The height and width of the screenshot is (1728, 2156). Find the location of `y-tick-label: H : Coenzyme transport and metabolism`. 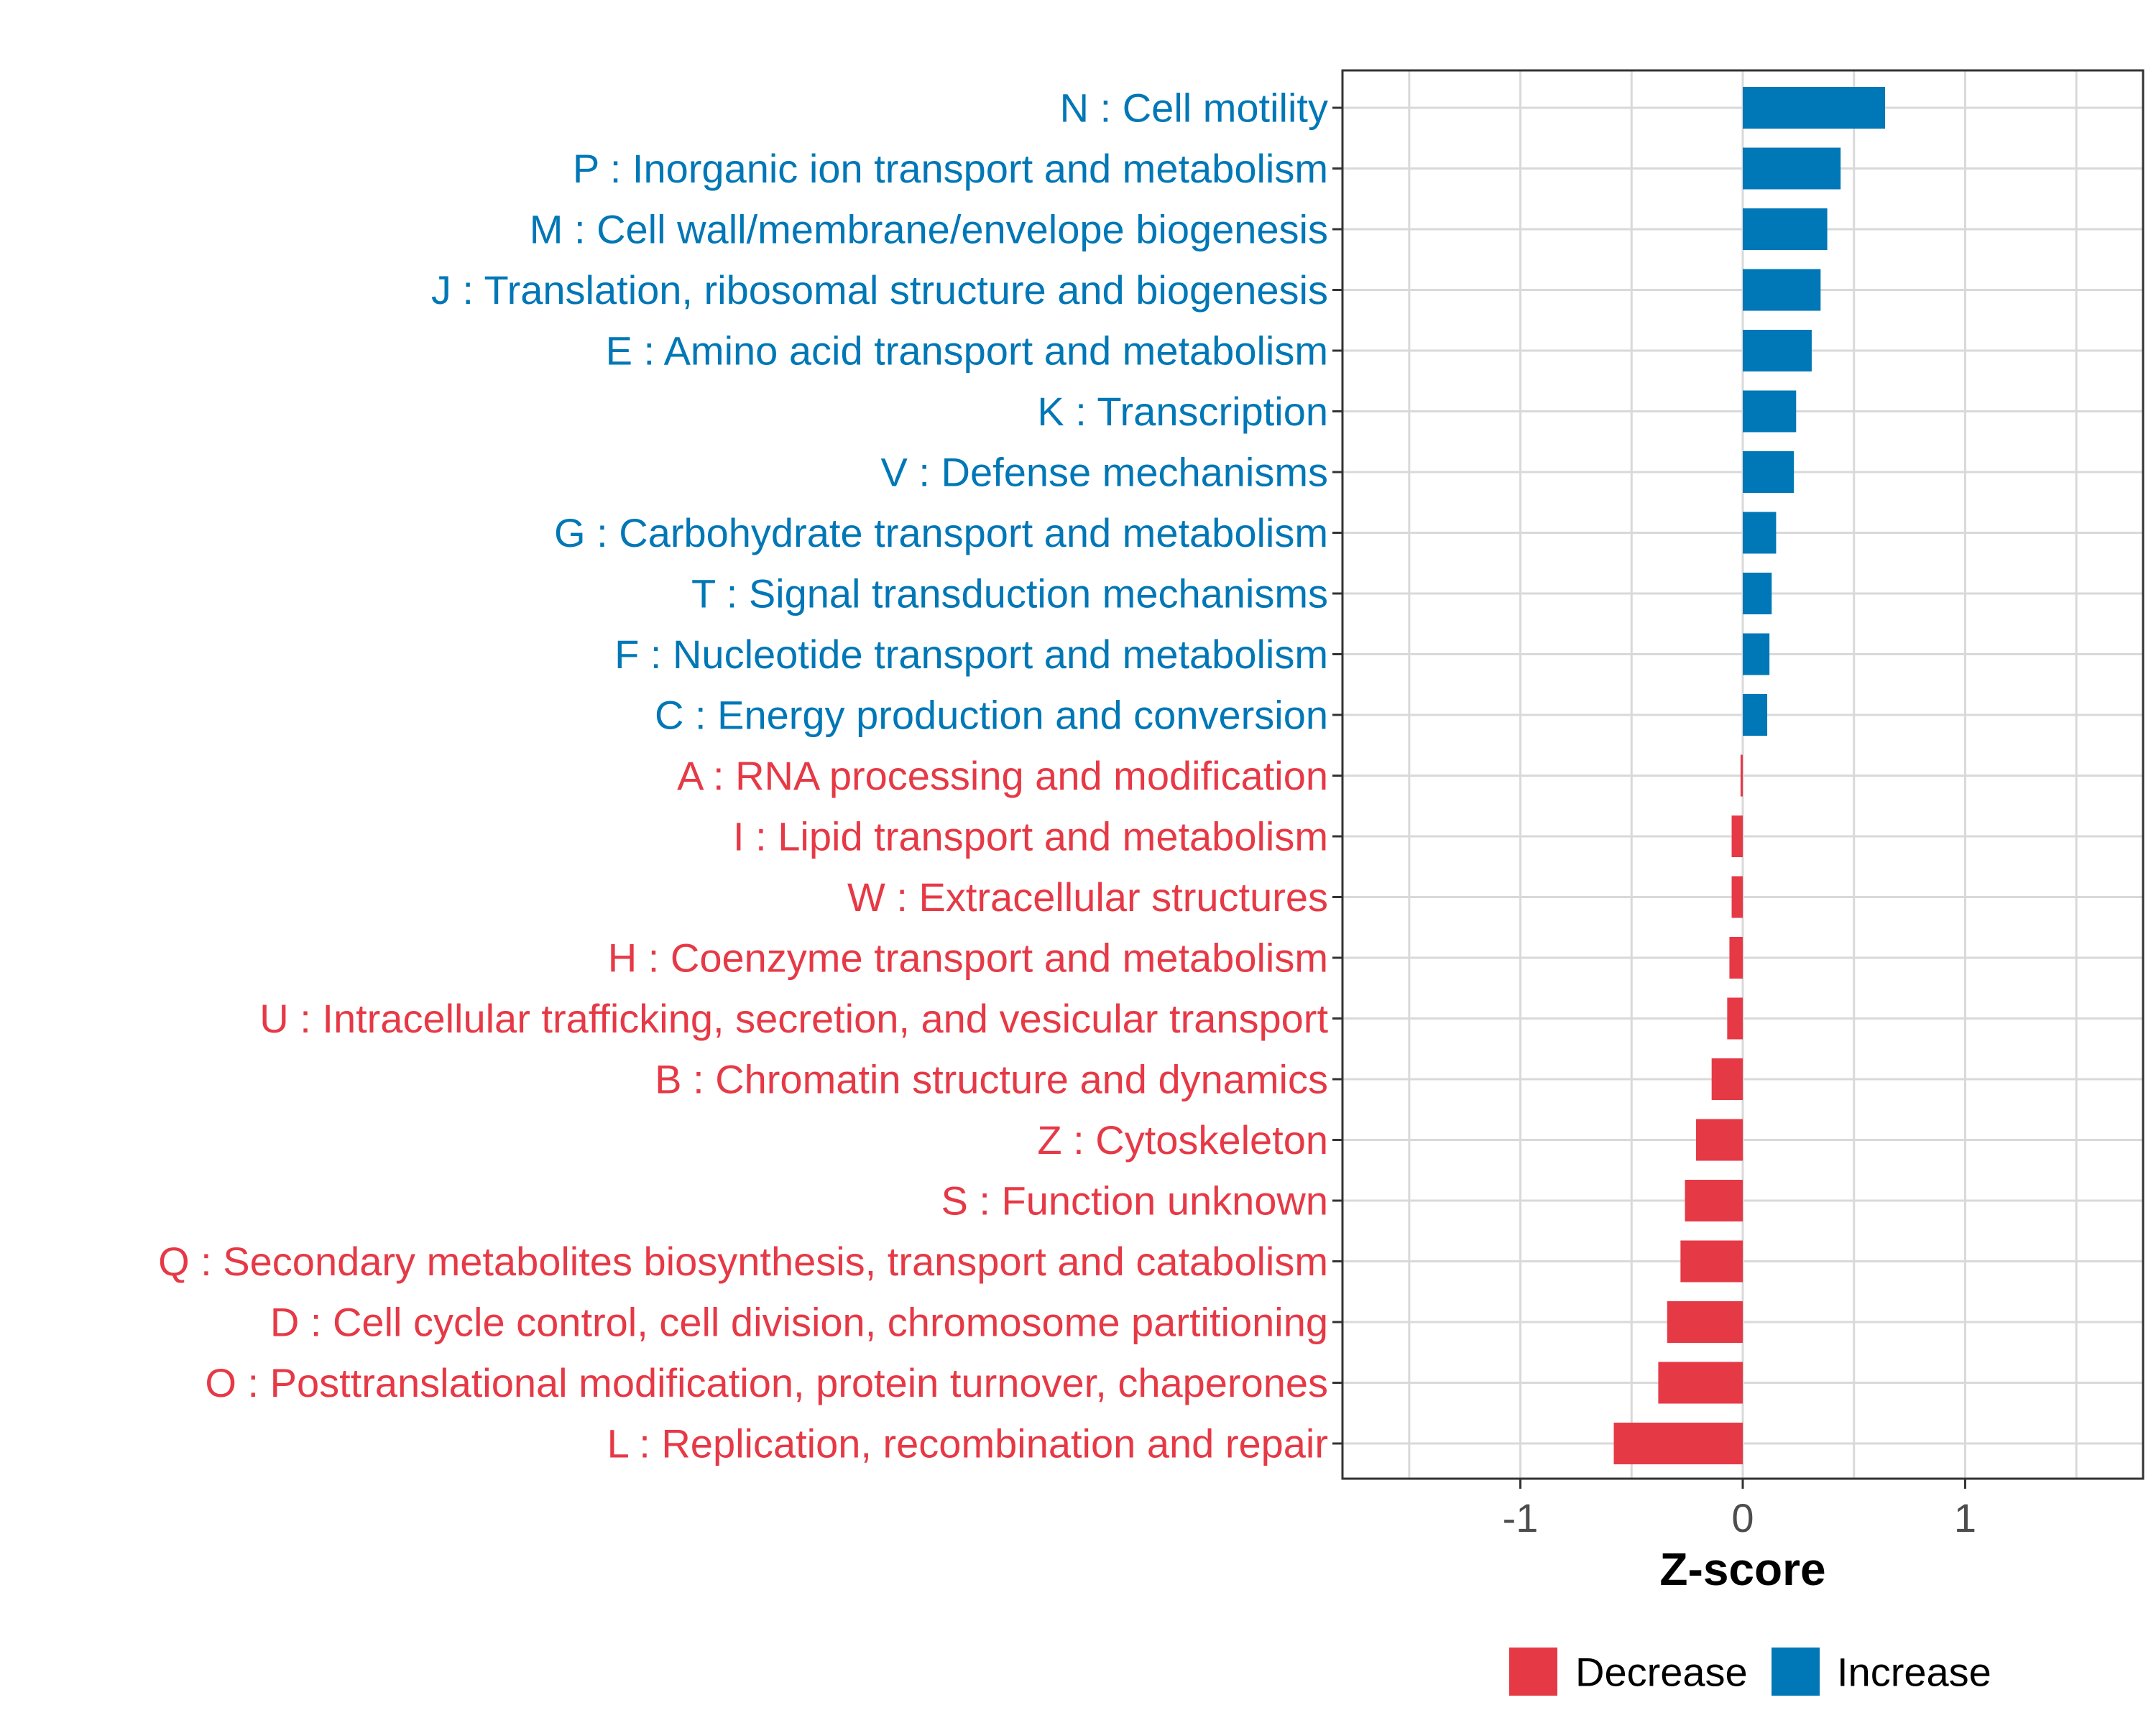

y-tick-label: H : Coenzyme transport and metabolism is located at coordinates (968, 958).